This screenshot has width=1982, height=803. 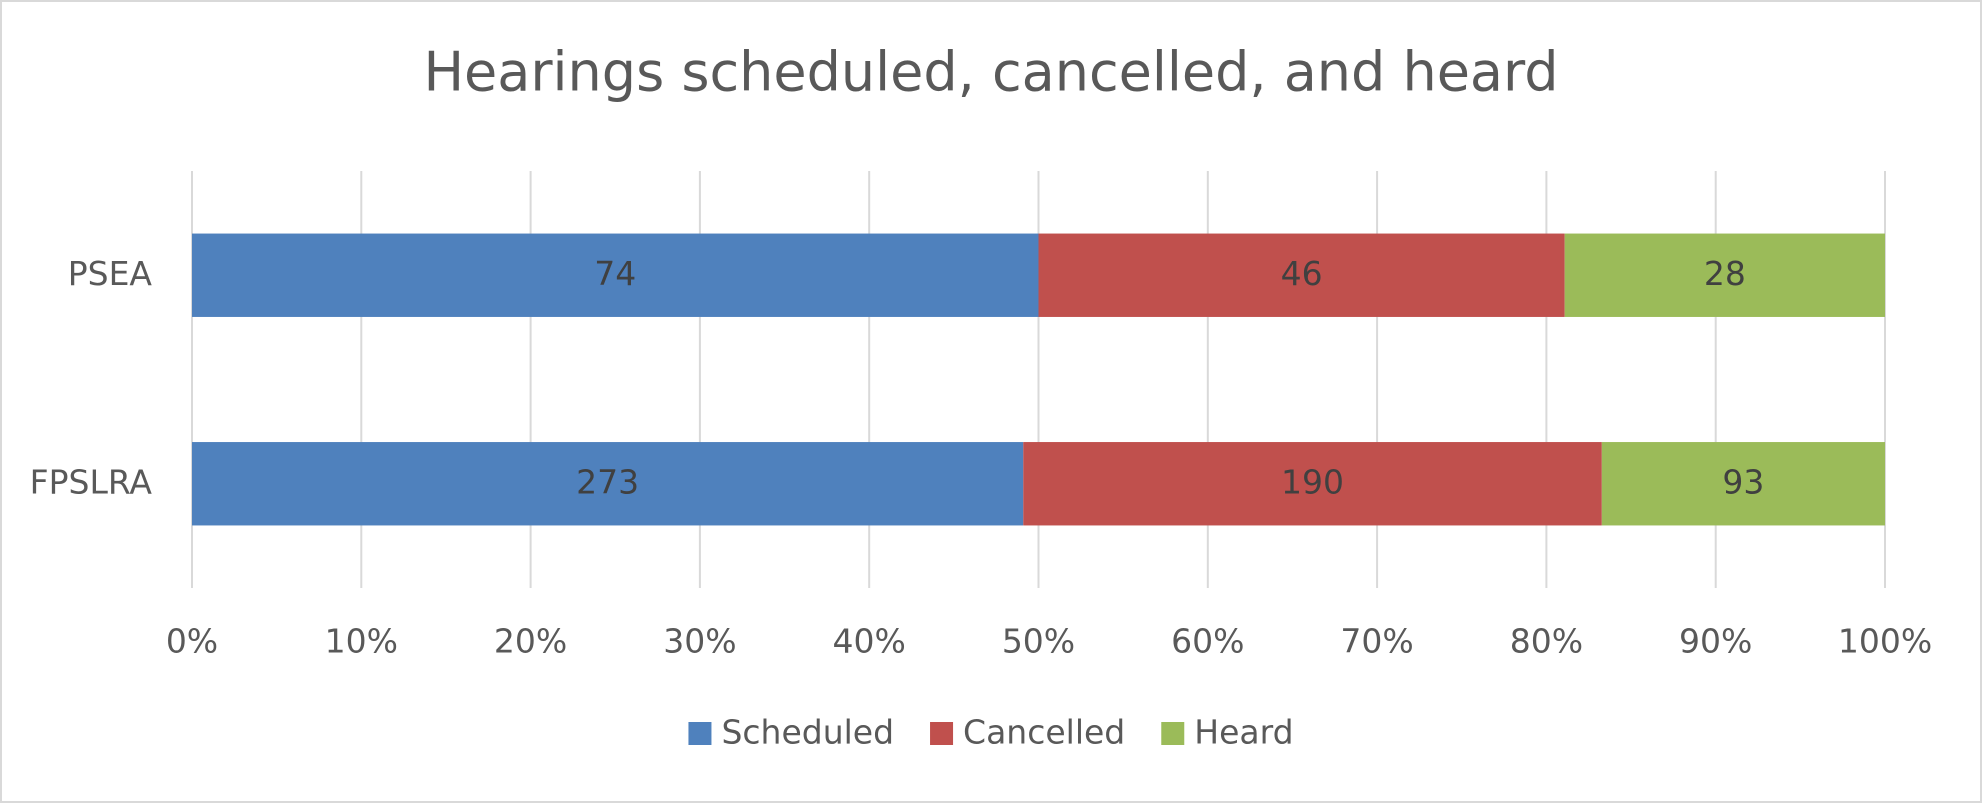 I want to click on data-label: 273, so click(x=607, y=481).